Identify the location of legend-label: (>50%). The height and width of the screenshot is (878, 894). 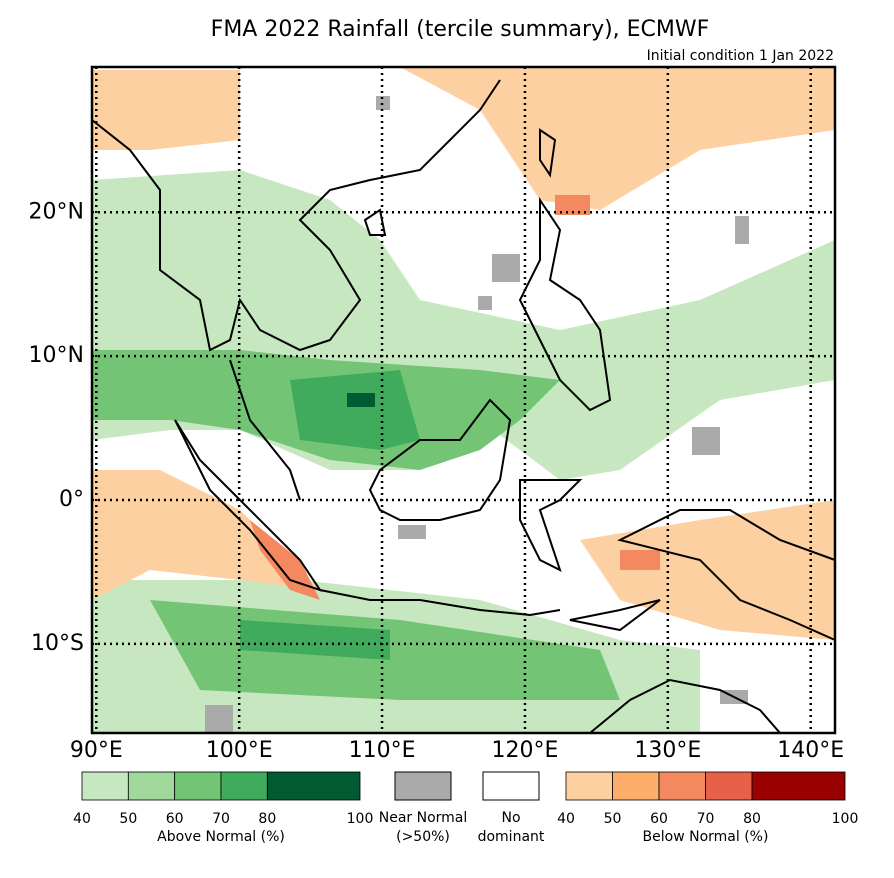
(423, 837).